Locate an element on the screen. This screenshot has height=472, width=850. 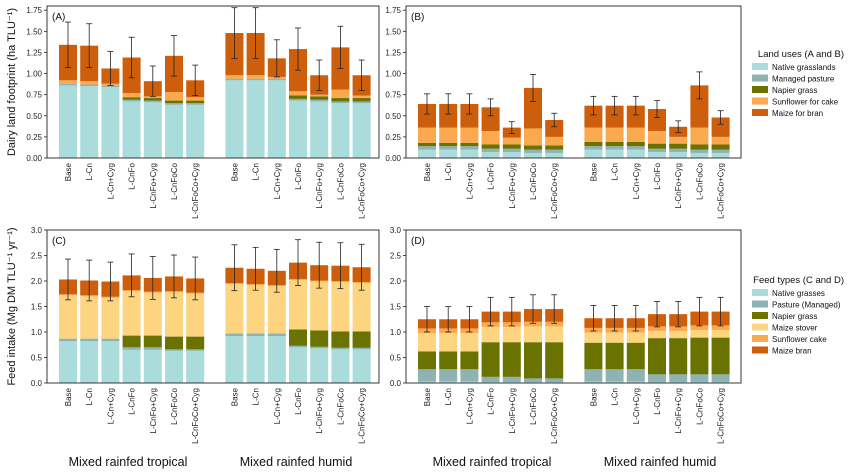
y-tick-label: 2.5 is located at coordinates (37, 256).